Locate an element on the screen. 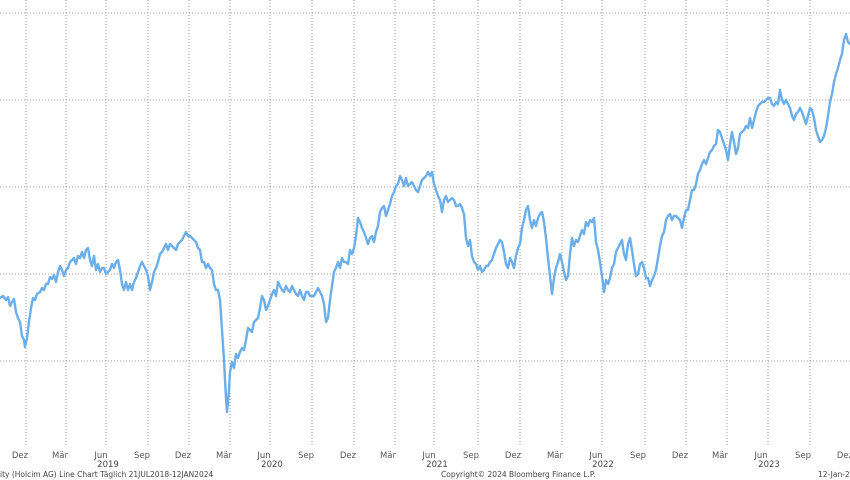  x-year-label: 2021 is located at coordinates (437, 465).